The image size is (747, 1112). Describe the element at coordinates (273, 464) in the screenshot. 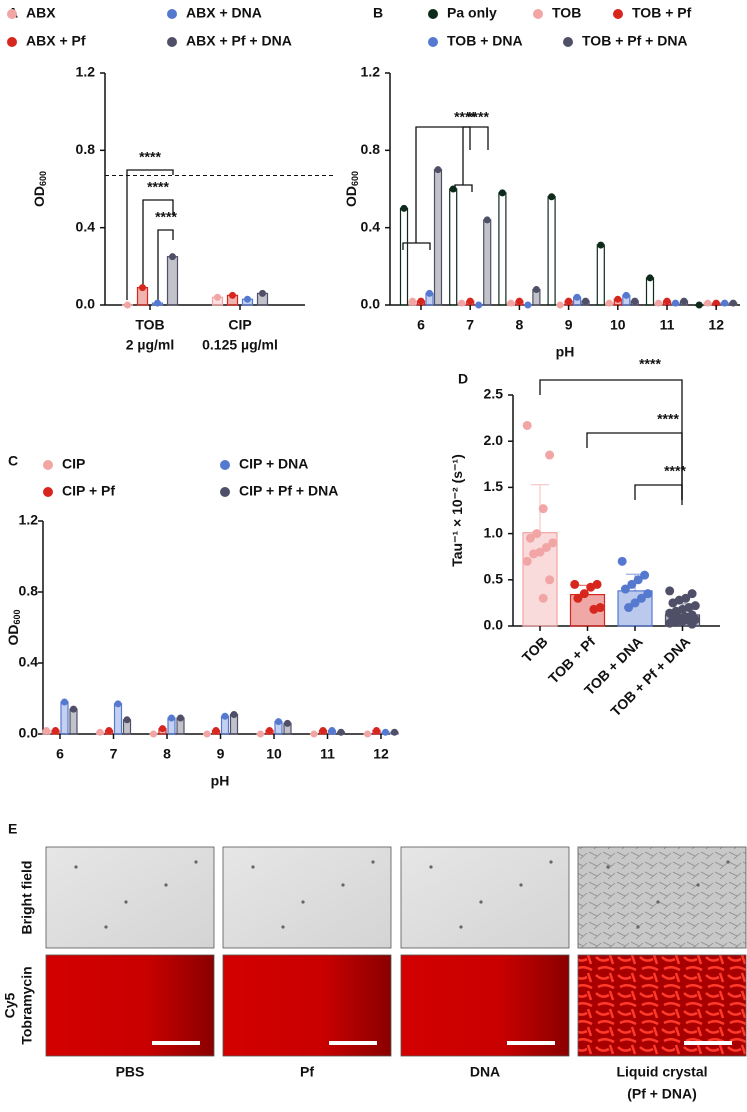

I see `legend-label: CIP + DNA` at that location.